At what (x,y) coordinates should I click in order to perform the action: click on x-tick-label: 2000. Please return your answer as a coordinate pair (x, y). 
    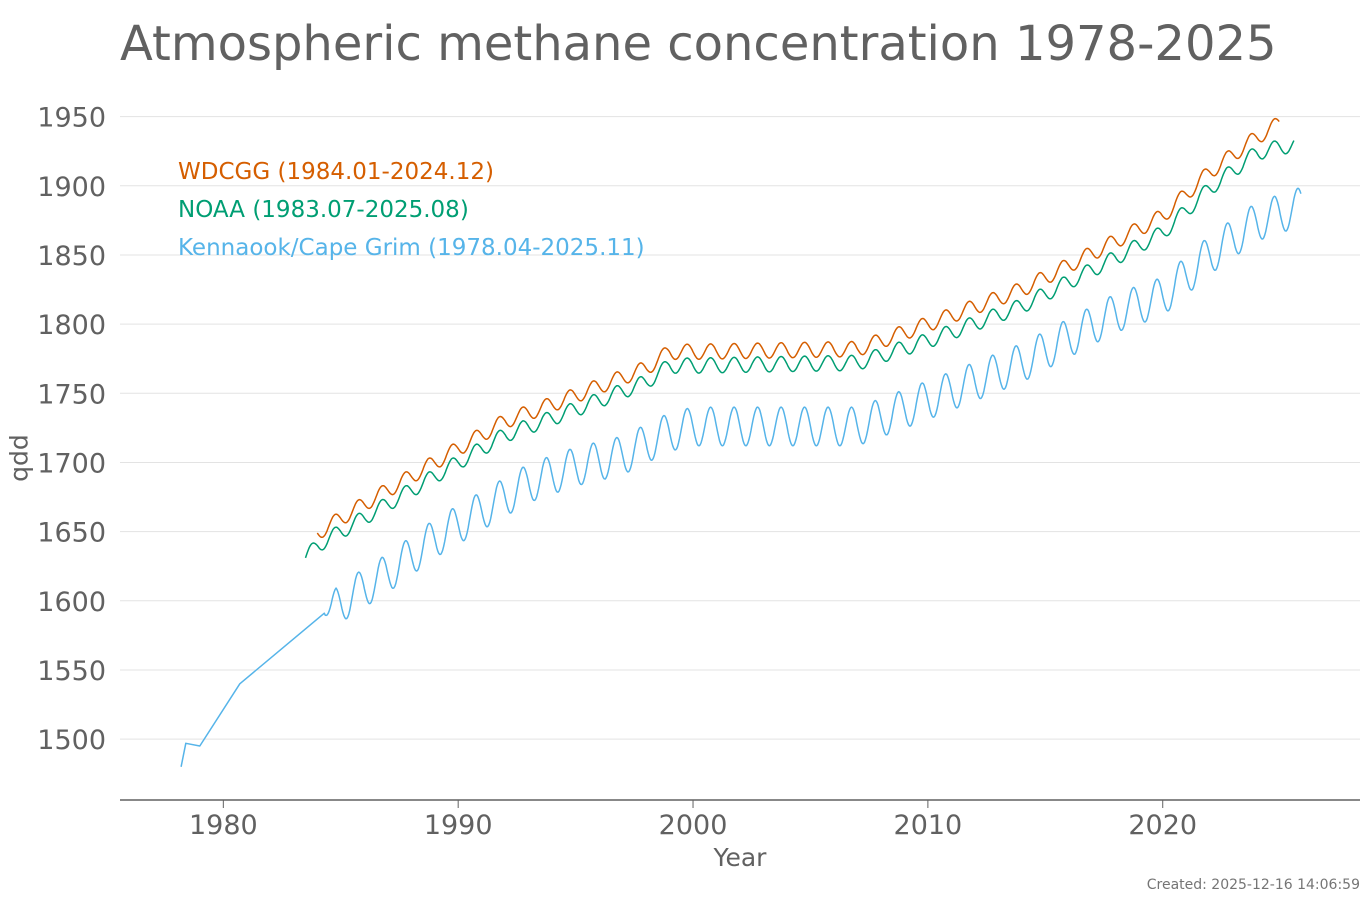
    Looking at the image, I should click on (693, 825).